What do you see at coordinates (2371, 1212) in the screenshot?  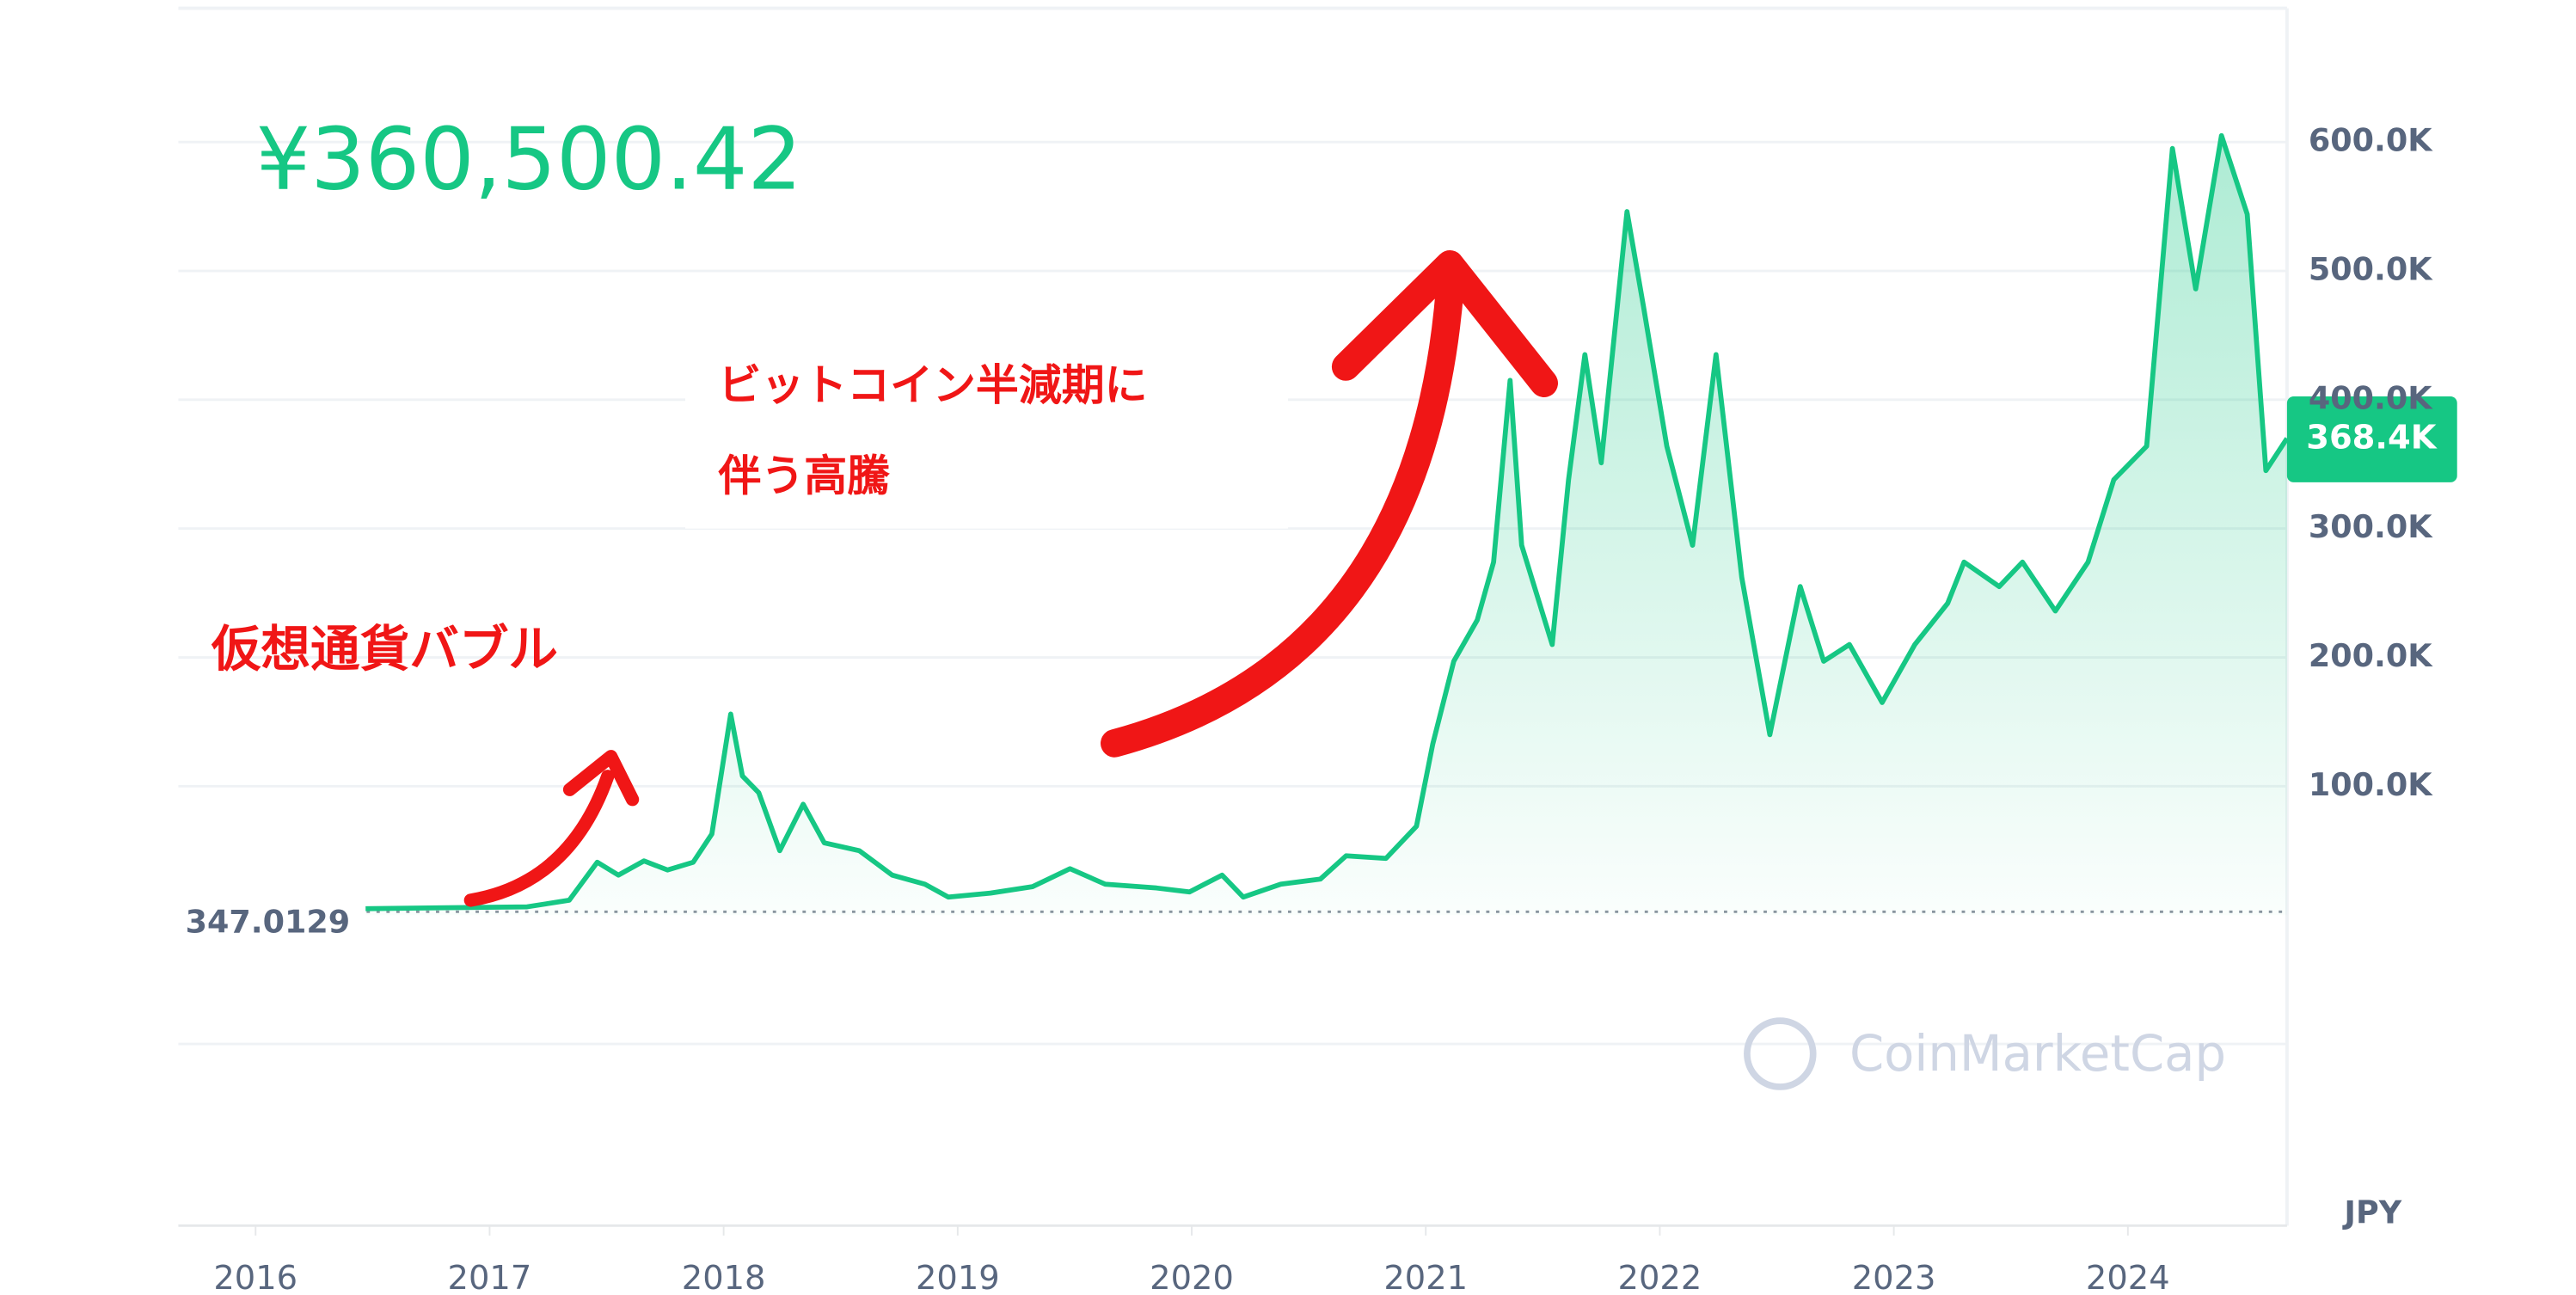 I see `currency-label: JPY` at bounding box center [2371, 1212].